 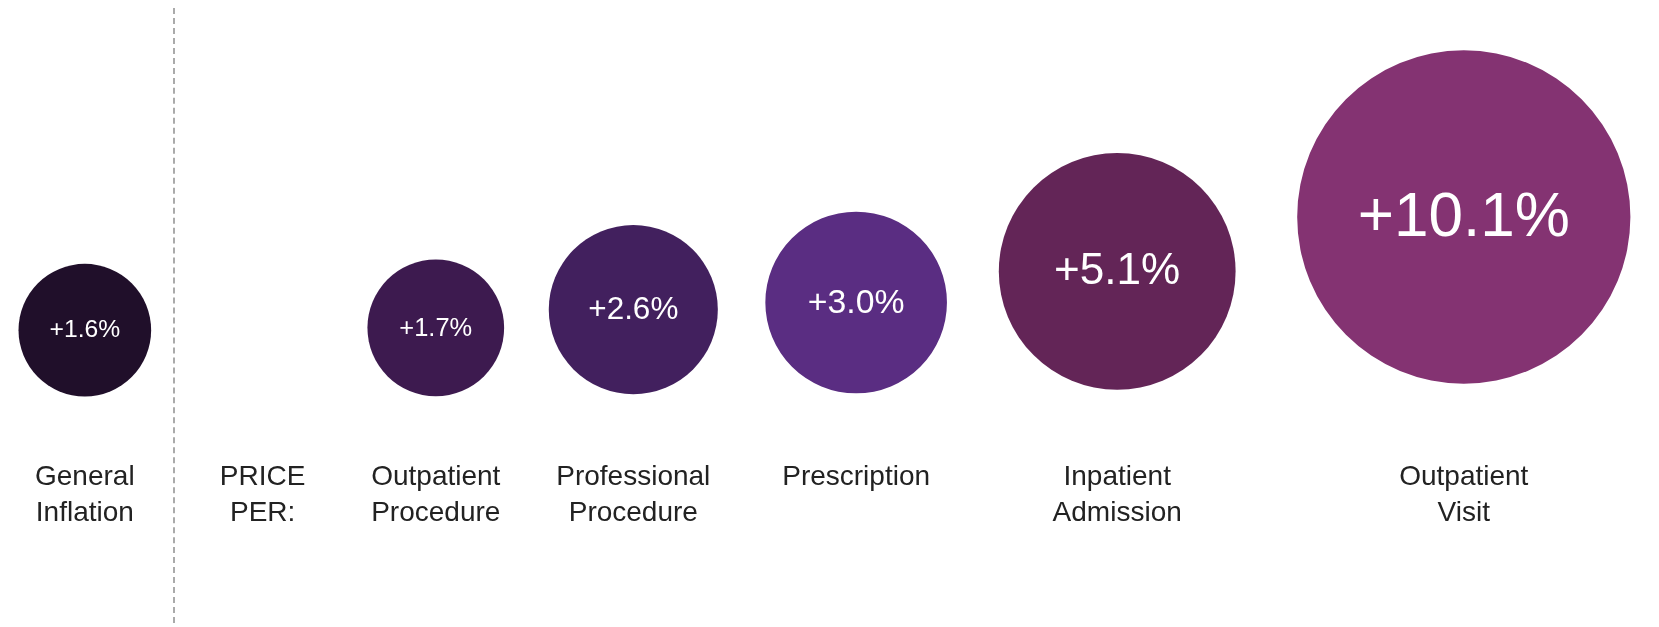 I want to click on data-label: +2.6%, so click(x=633, y=308).